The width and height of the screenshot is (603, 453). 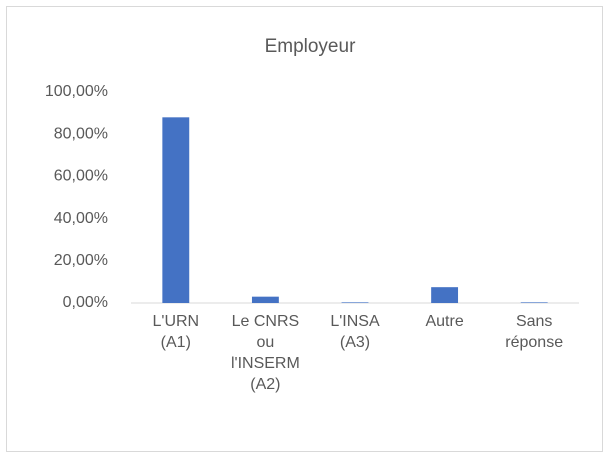 I want to click on chart-title: Employeur, so click(x=310, y=46).